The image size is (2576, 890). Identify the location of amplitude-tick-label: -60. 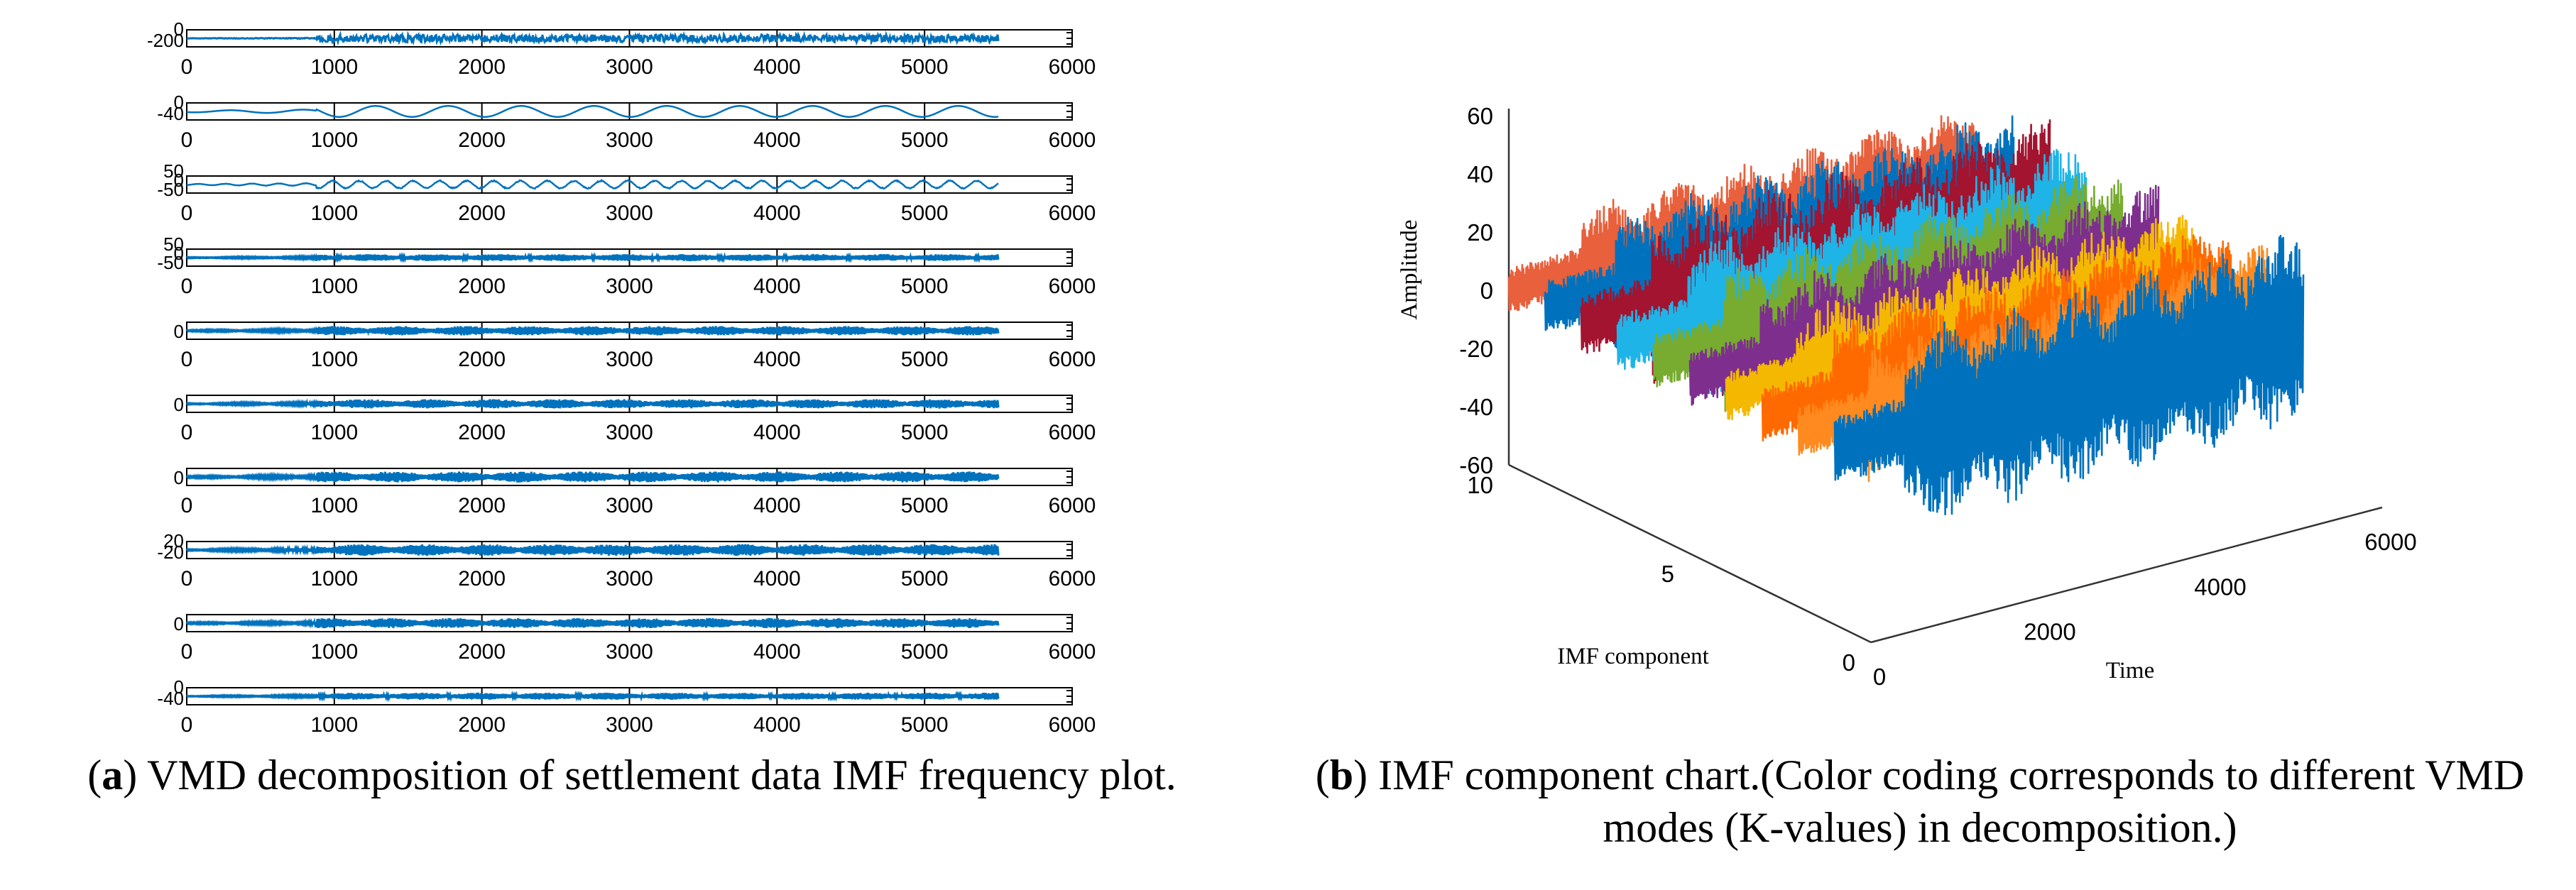
(1476, 465).